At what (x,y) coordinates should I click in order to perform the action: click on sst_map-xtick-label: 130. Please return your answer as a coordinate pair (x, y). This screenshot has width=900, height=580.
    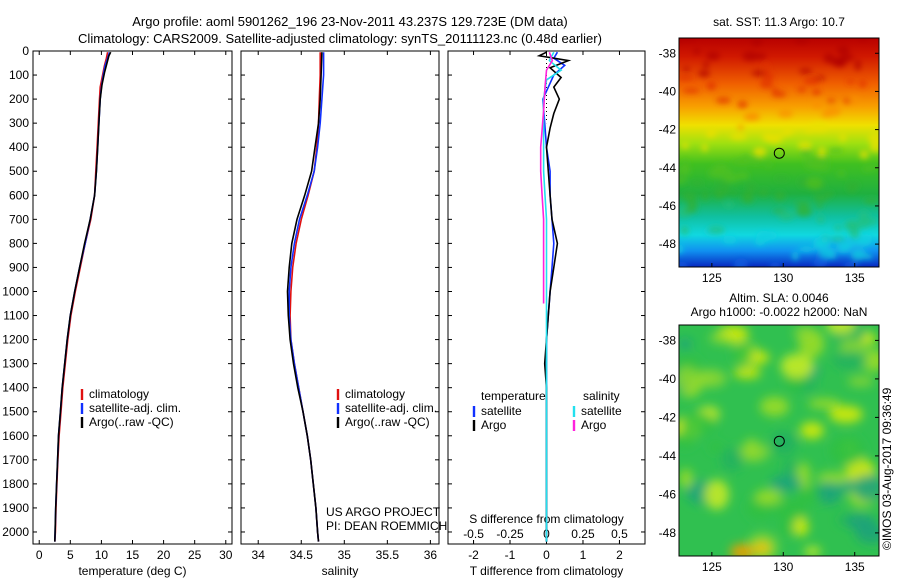
    Looking at the image, I should click on (783, 278).